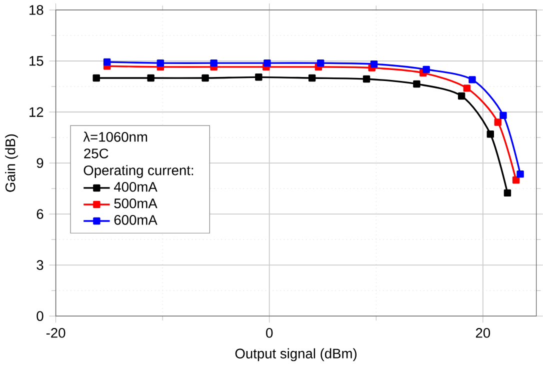 This screenshot has height=366, width=543. Describe the element at coordinates (56, 333) in the screenshot. I see `x-tick-label: -20` at that location.